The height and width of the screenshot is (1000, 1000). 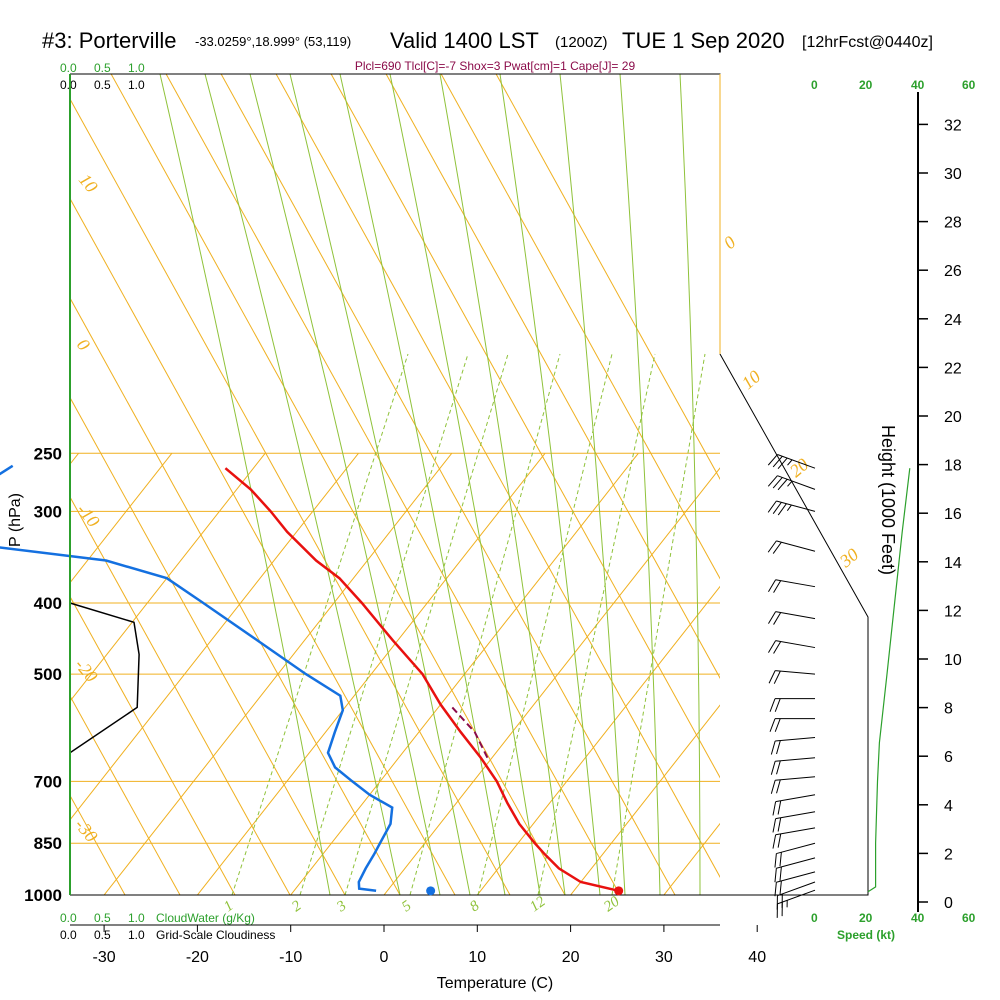 What do you see at coordinates (953, 417) in the screenshot?
I see `height-tick-20: 20` at bounding box center [953, 417].